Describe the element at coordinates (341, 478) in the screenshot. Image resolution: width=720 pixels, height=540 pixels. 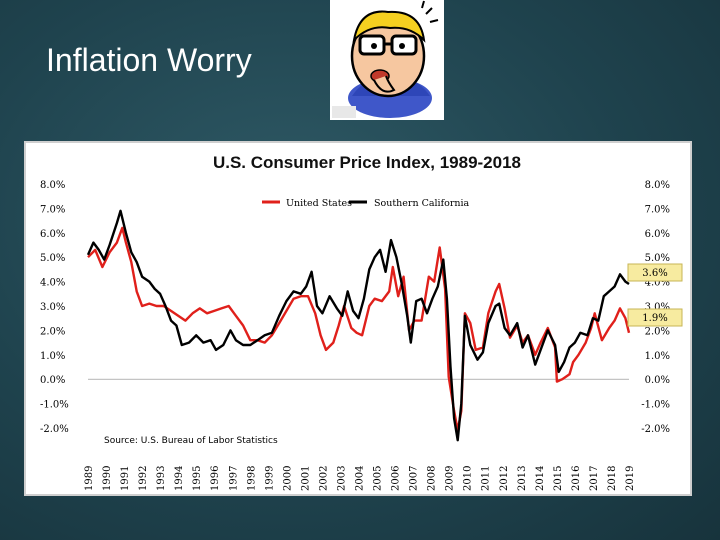
I see `x-tick: 2003` at that location.